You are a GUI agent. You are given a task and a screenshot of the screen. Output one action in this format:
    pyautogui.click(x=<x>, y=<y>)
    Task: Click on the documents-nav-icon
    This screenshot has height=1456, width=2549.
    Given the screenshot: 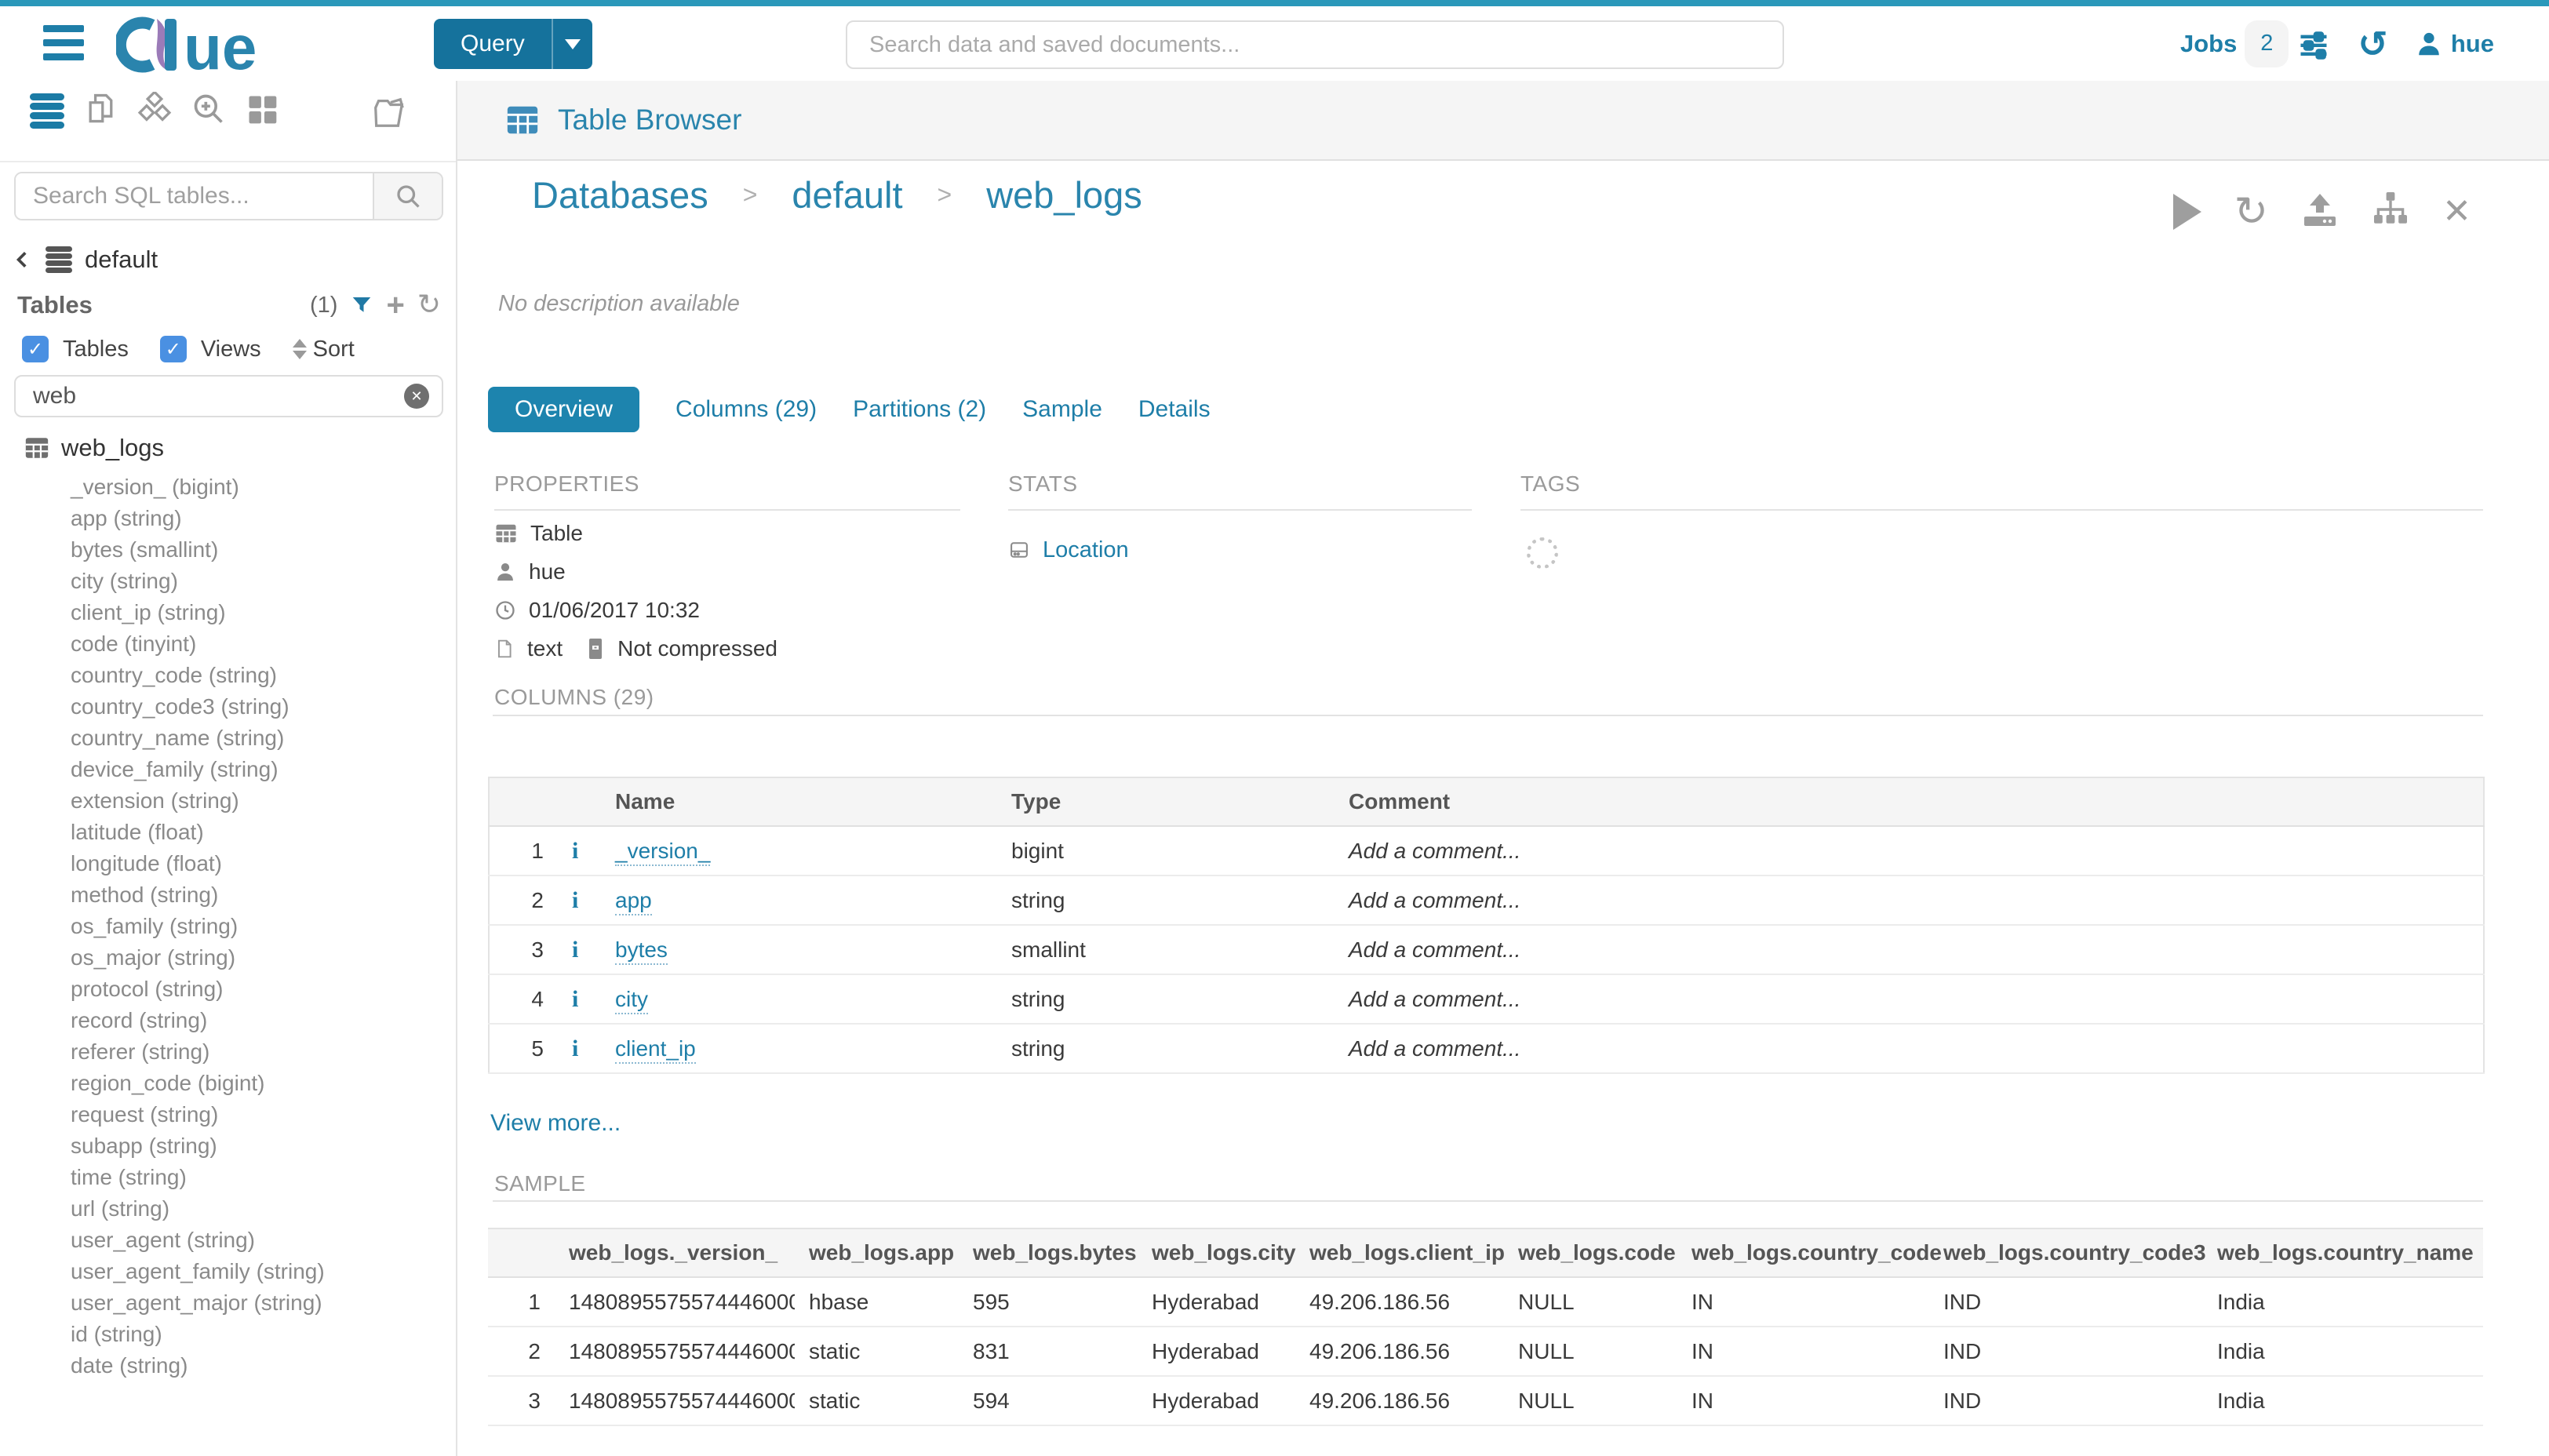 What is the action you would take?
    pyautogui.click(x=100, y=111)
    